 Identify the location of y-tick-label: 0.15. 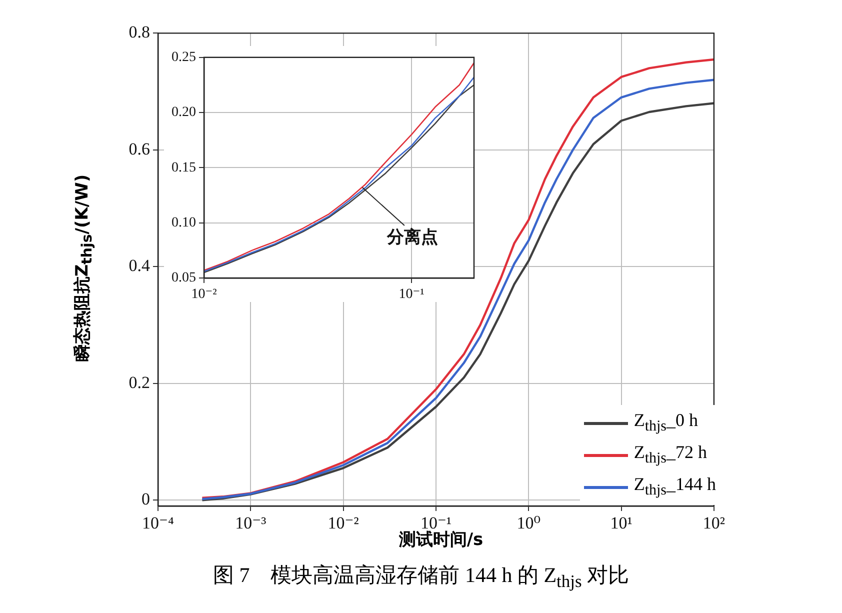
(184, 168).